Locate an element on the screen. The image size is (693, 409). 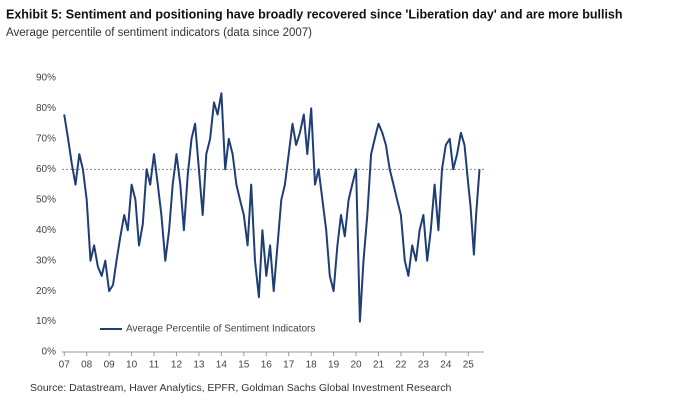
x-tick-label: 09 is located at coordinates (110, 365).